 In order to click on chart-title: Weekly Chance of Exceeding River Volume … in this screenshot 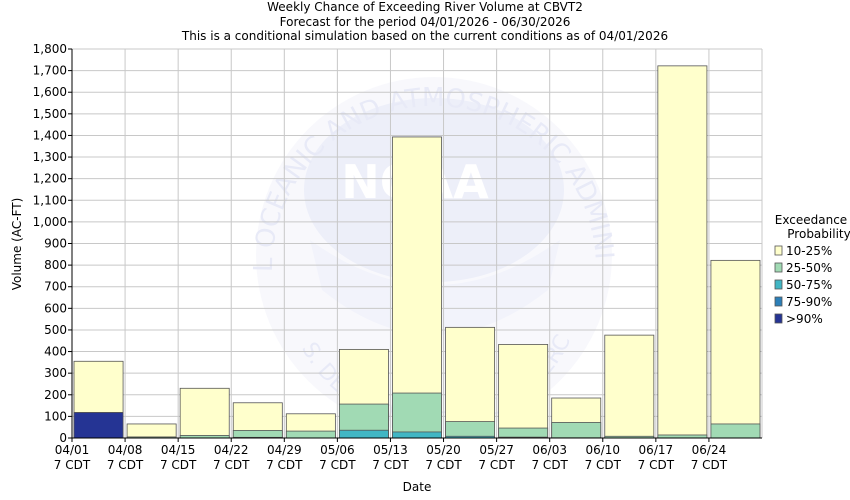, I will do `click(425, 7)`.